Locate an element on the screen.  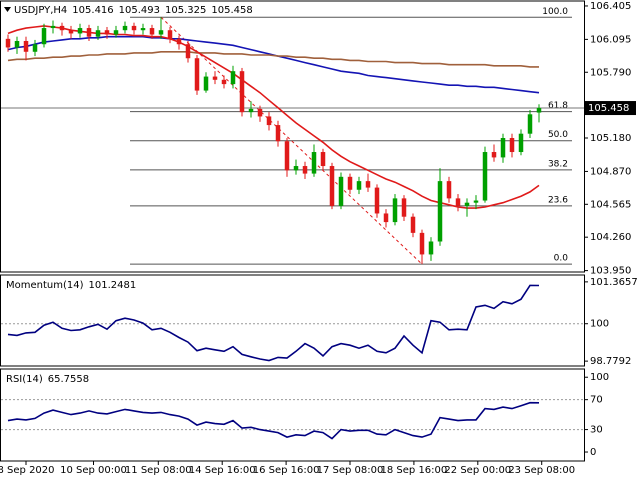
fib-label: 23.6 is located at coordinates (558, 200).